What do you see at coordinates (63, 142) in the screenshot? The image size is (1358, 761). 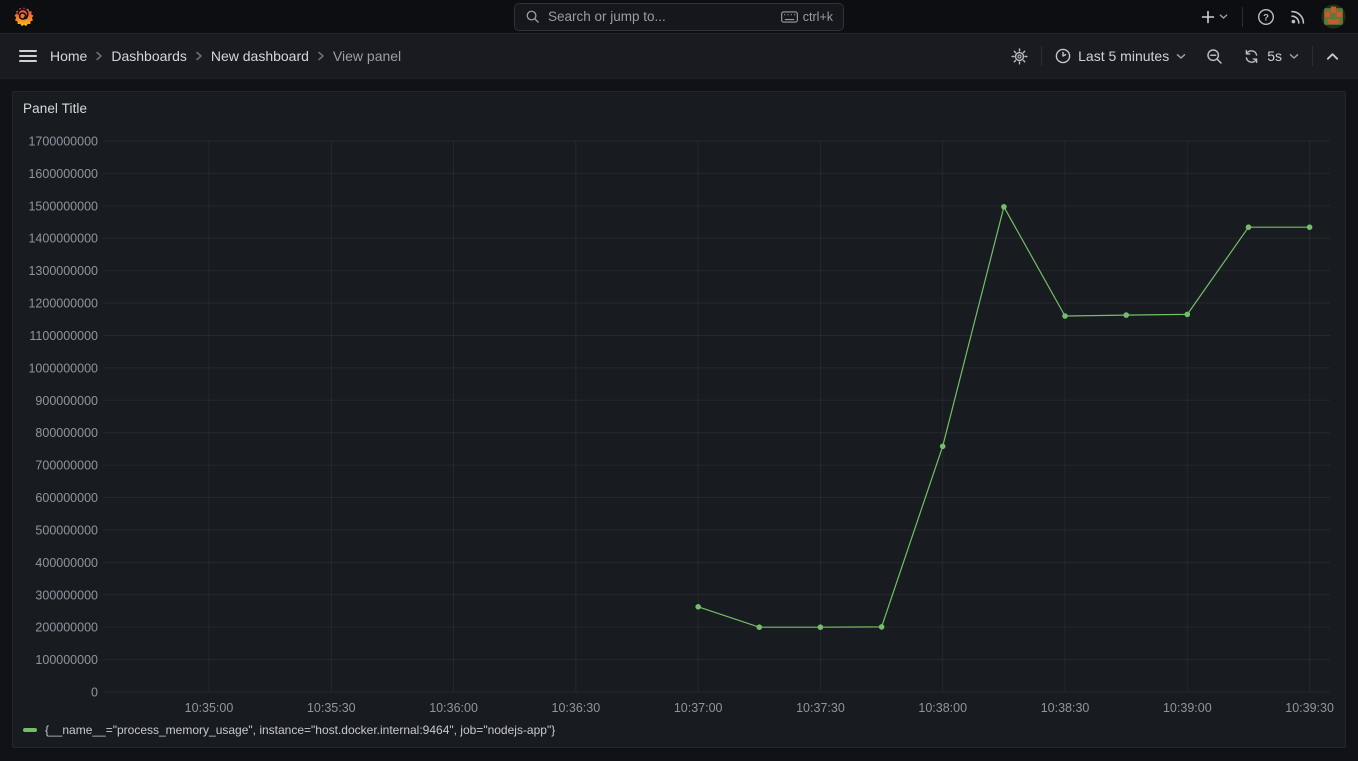 I see `y-tick-label: 1700000000` at bounding box center [63, 142].